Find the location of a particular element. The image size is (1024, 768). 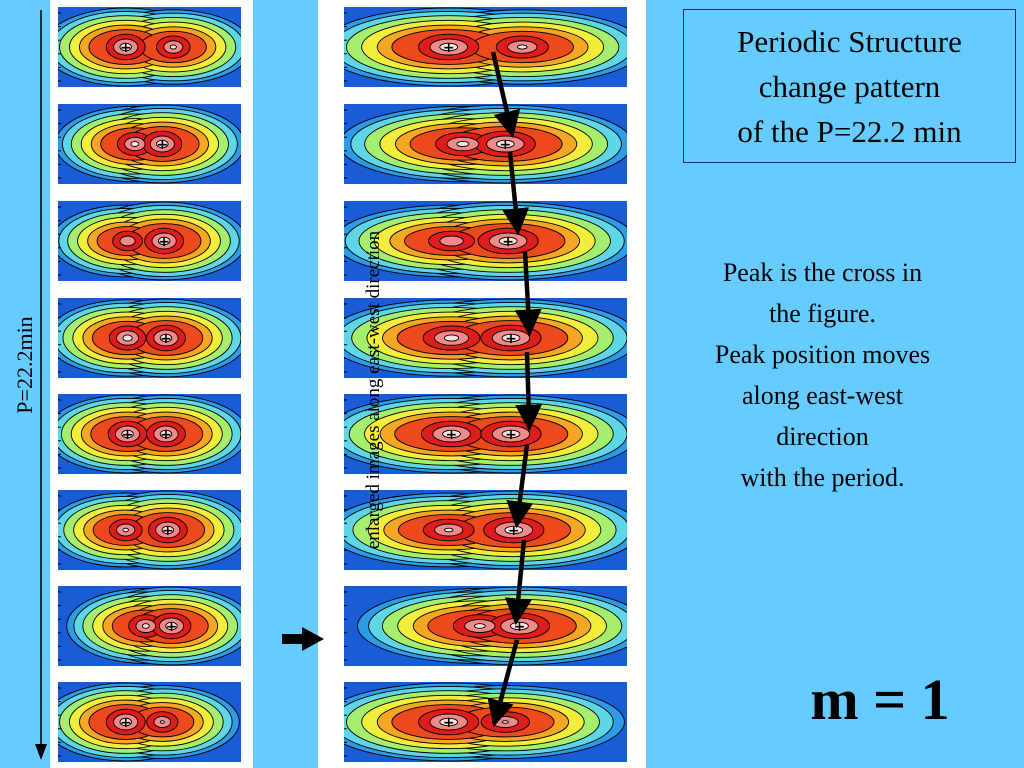

left-contour-frame: + + is located at coordinates (149, 434).